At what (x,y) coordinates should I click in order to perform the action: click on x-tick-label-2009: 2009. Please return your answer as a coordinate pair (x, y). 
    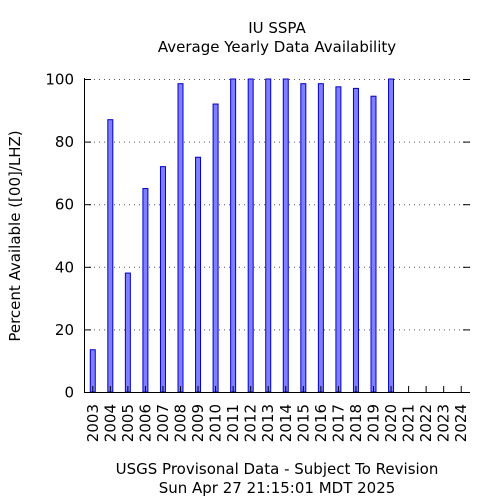
    Looking at the image, I should click on (198, 423).